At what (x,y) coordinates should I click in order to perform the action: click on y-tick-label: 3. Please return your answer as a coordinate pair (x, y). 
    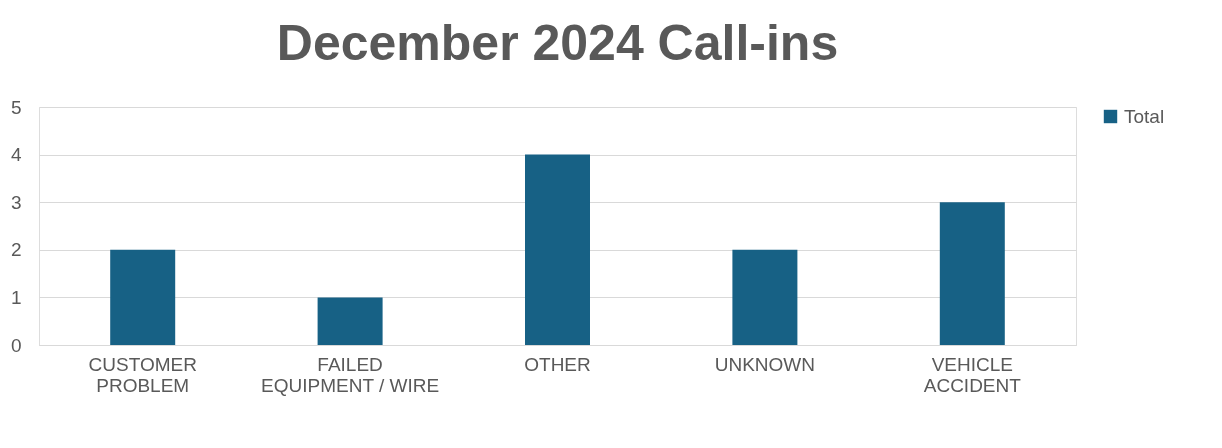
    Looking at the image, I should click on (16, 202).